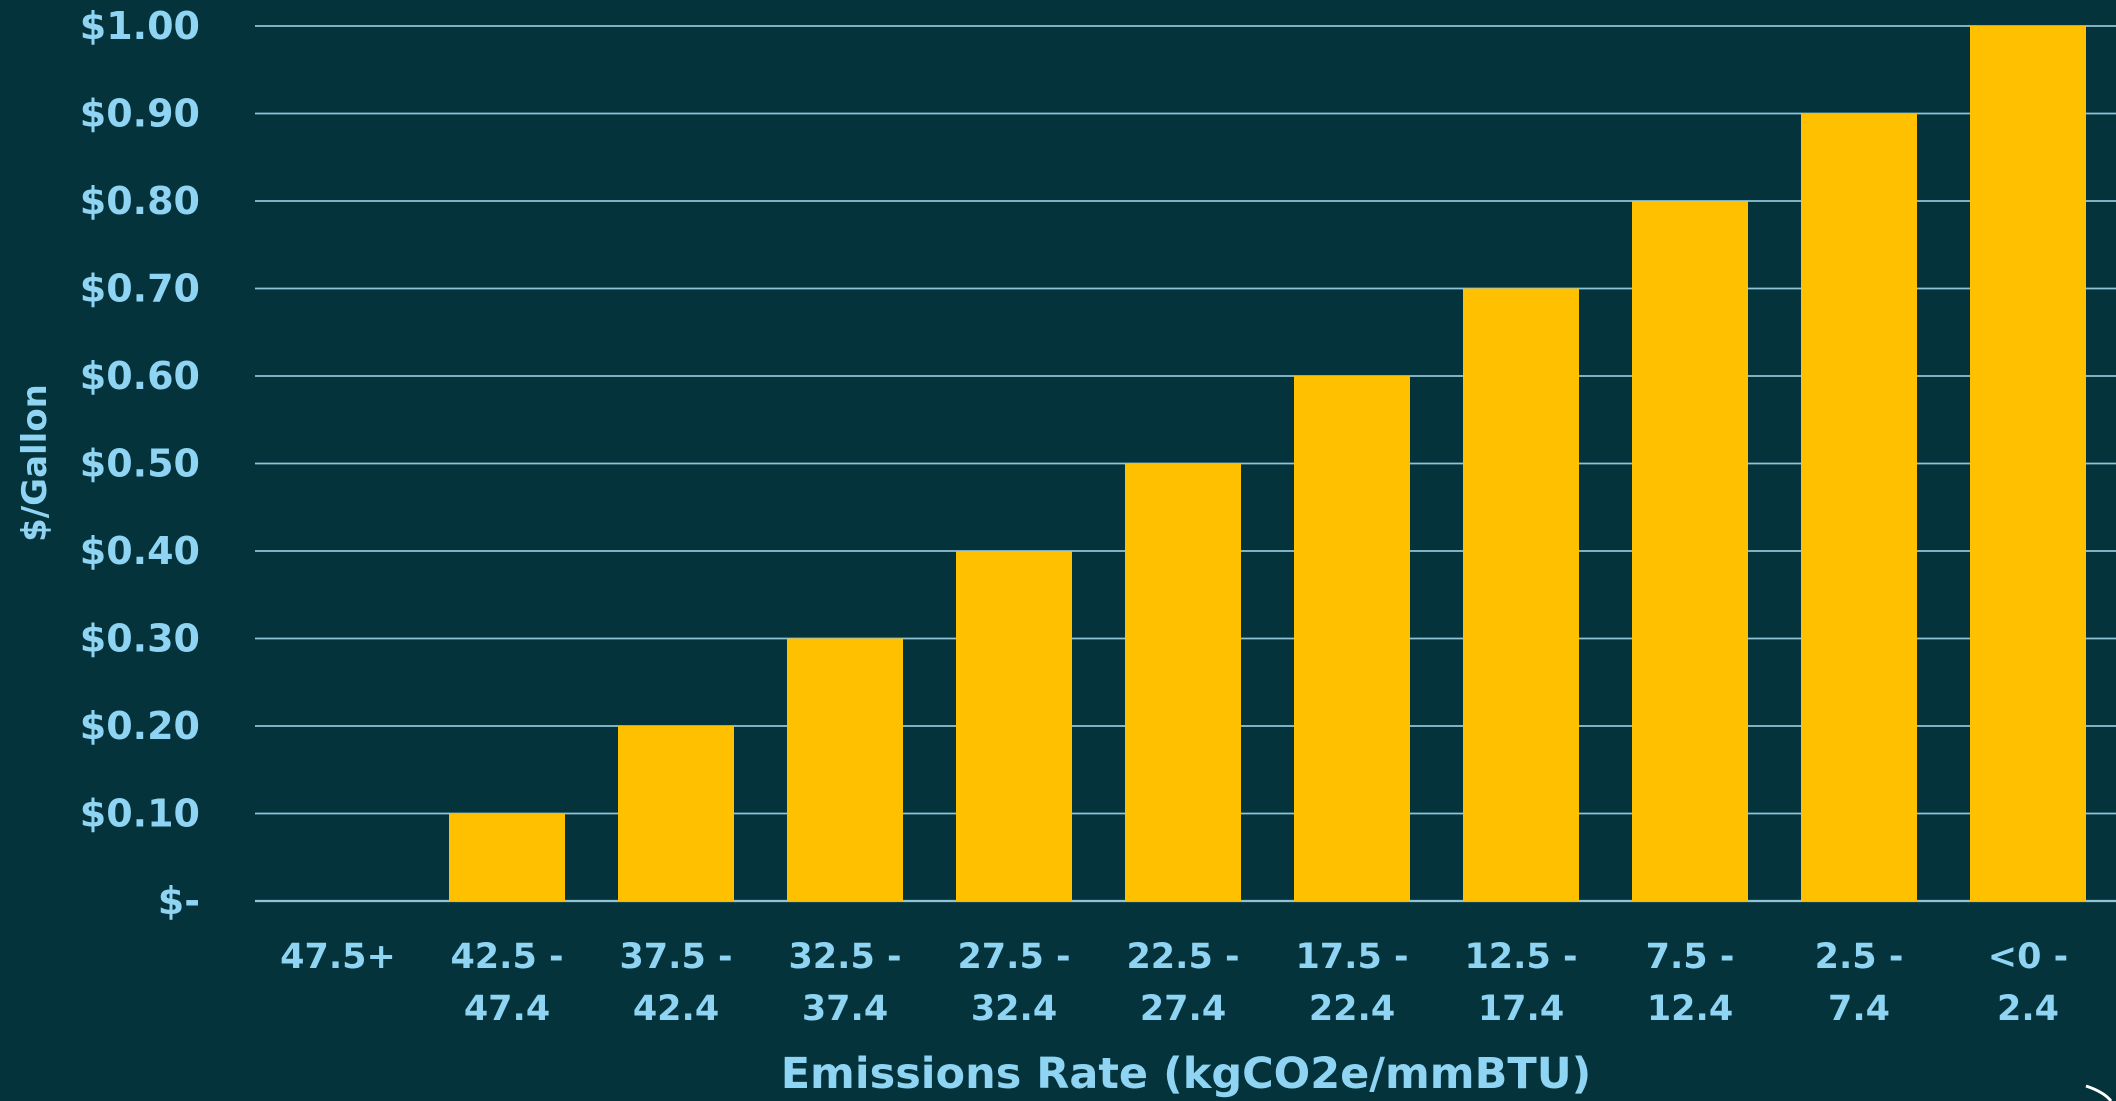 This screenshot has width=2116, height=1101. What do you see at coordinates (140, 114) in the screenshot?
I see `y-tick-label: $0.90` at bounding box center [140, 114].